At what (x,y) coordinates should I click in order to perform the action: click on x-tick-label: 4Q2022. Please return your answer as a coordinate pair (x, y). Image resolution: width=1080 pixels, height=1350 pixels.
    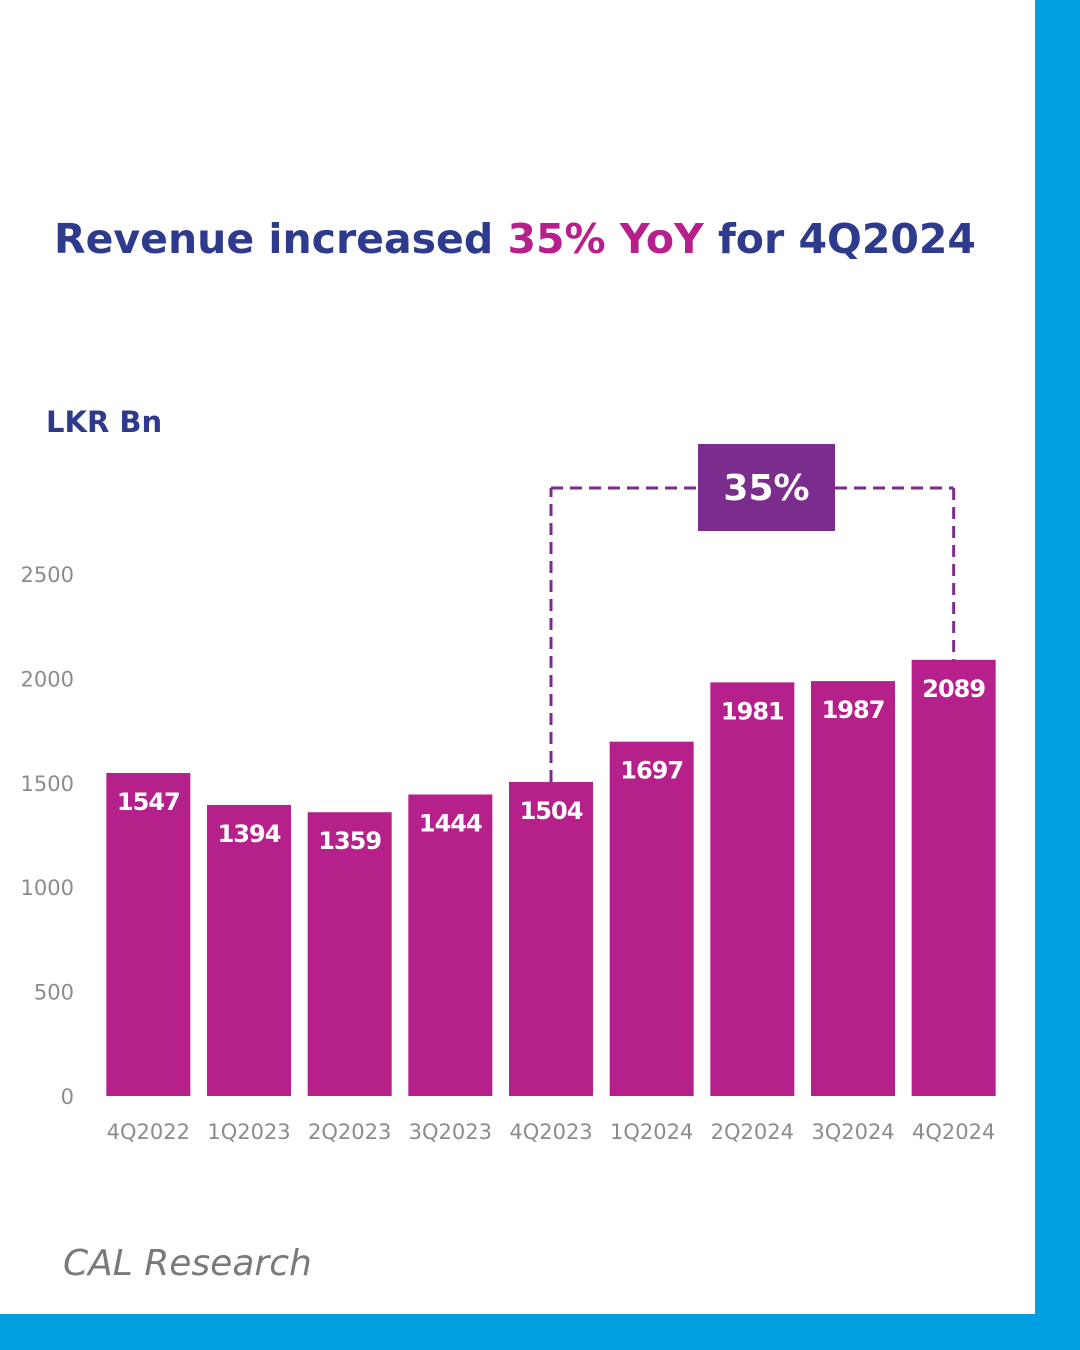
    Looking at the image, I should click on (148, 1132).